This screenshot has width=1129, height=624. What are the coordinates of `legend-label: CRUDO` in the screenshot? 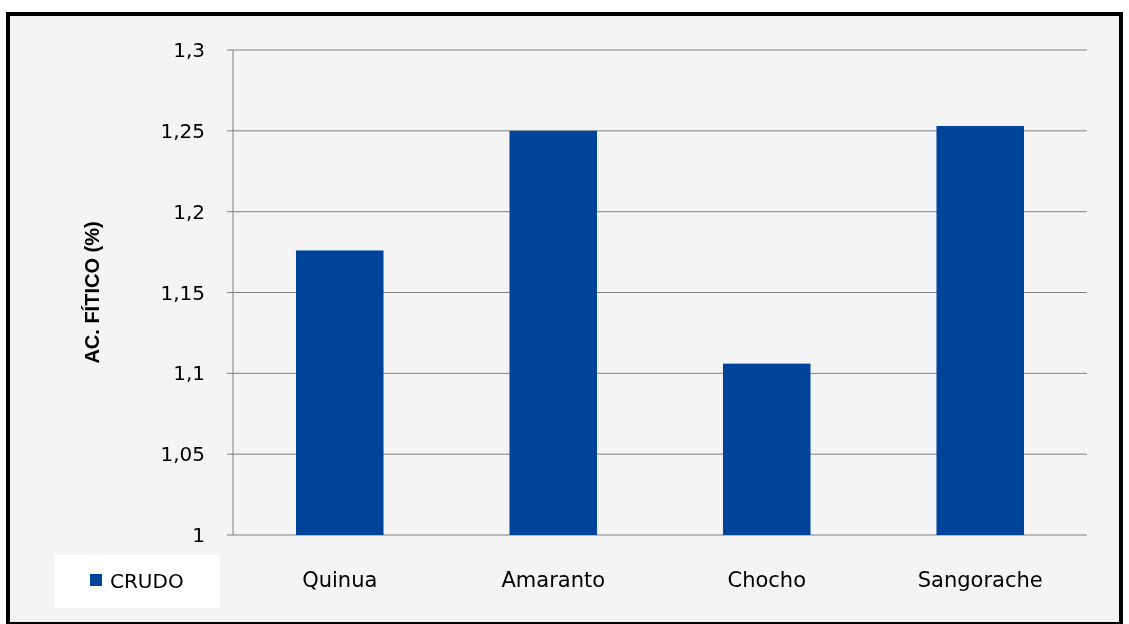 It's located at (147, 581).